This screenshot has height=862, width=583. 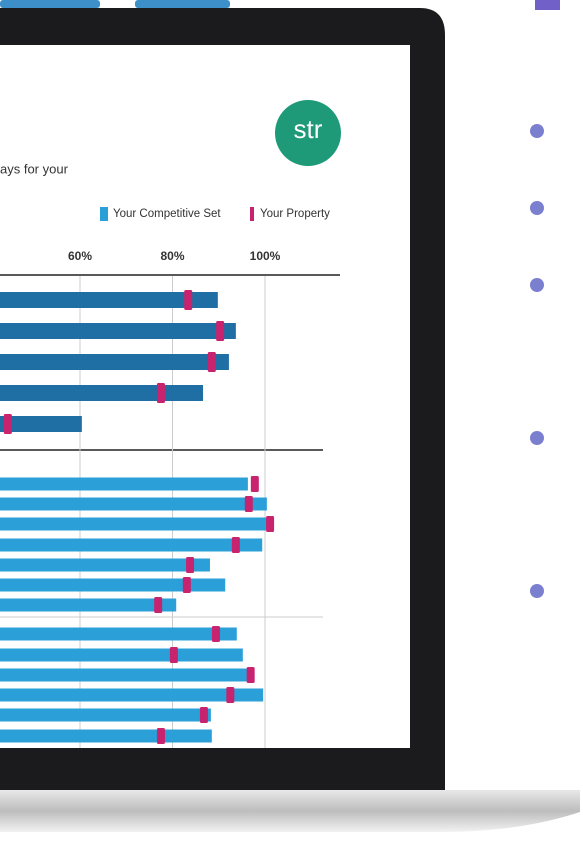 I want to click on logo, so click(x=308, y=133).